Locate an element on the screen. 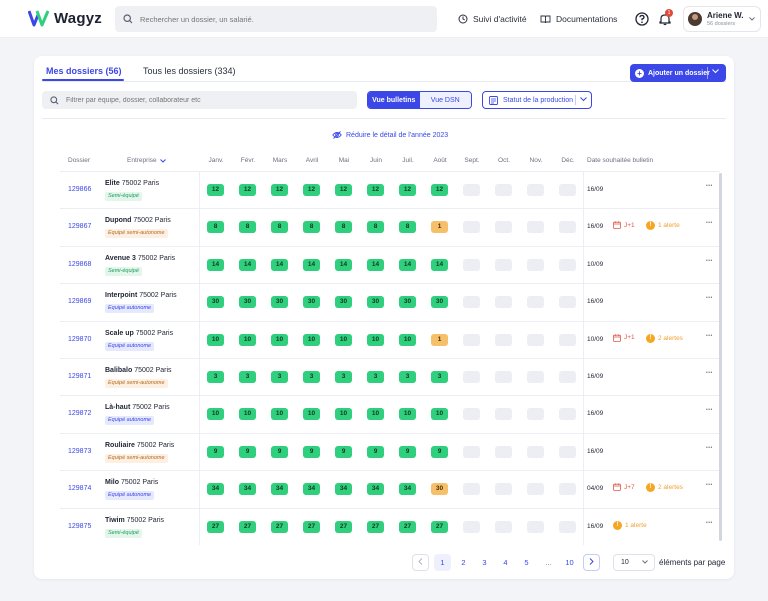  dossier-number-link: 129869 is located at coordinates (80, 302).